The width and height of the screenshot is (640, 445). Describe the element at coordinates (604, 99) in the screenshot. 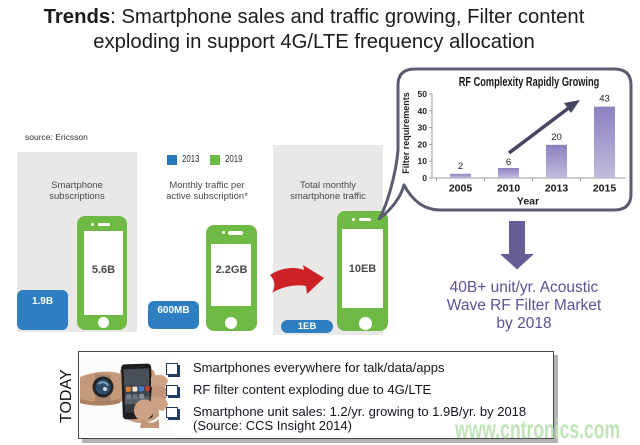

I see `svg-text: 43` at that location.